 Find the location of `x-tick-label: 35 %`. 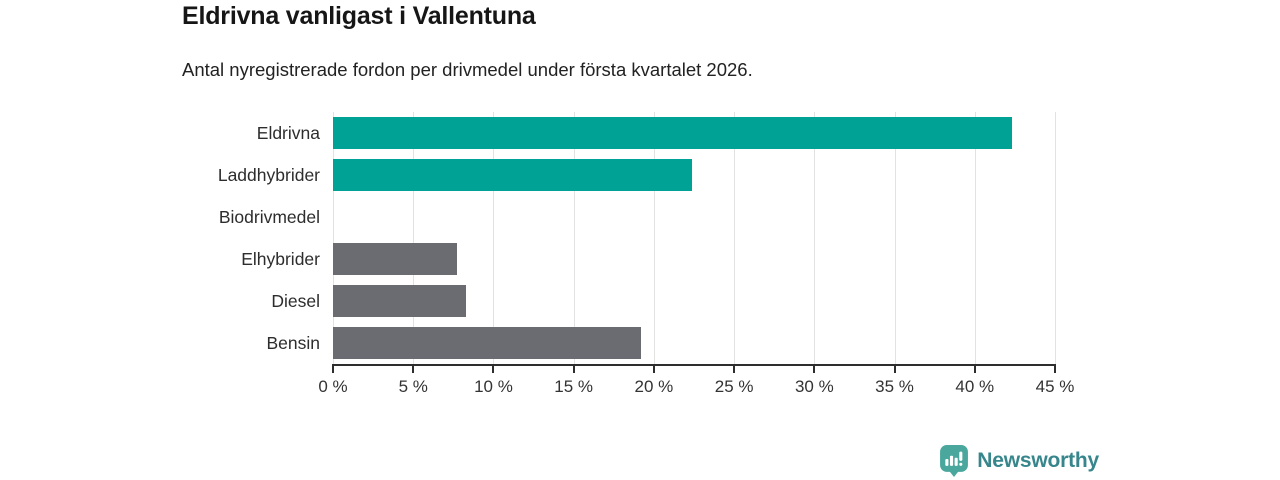

x-tick-label: 35 % is located at coordinates (894, 386).